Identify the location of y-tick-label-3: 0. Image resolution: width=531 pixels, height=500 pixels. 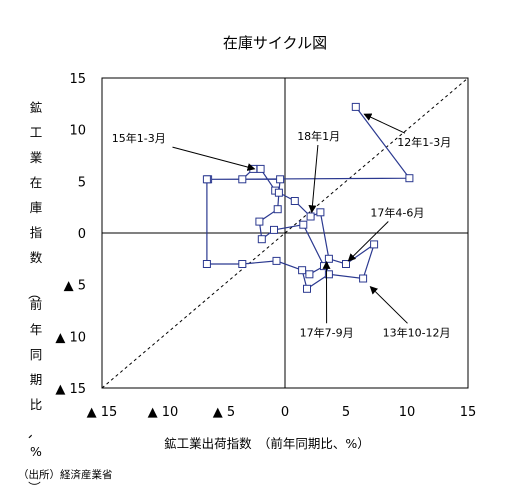
(82, 234).